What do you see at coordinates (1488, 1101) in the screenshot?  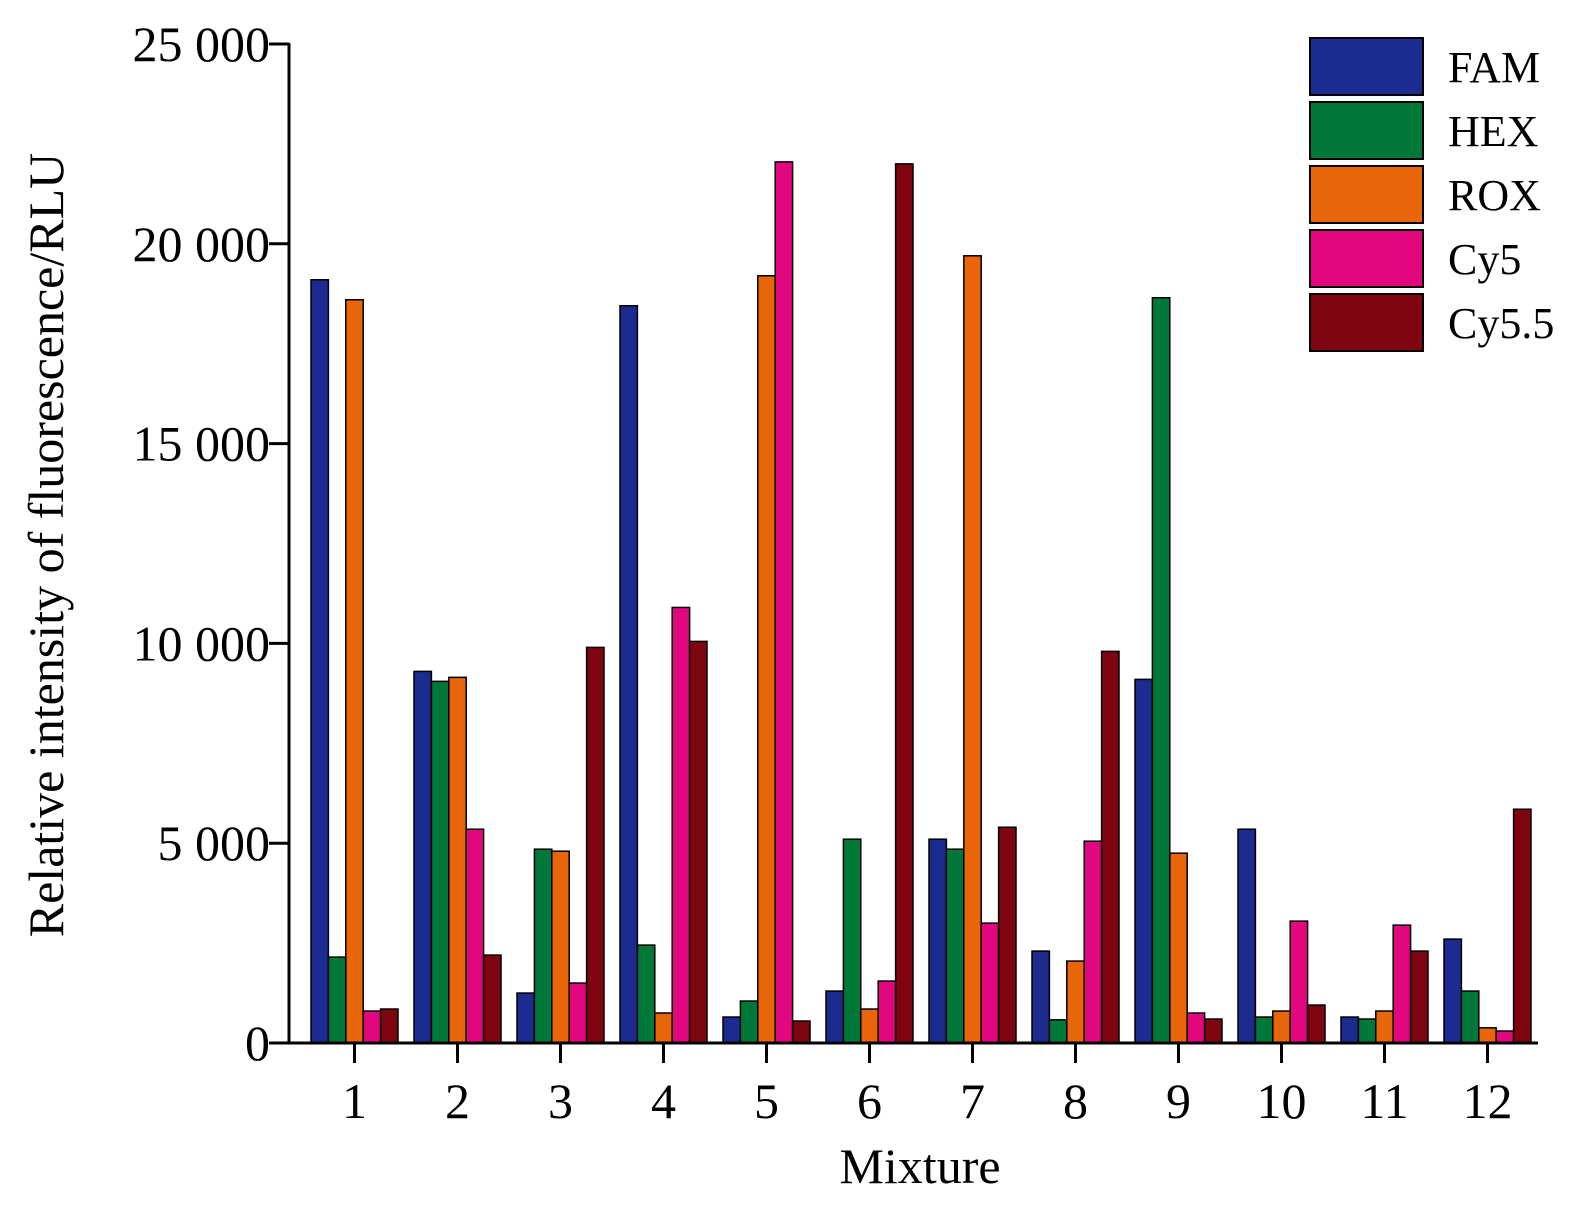 I see `x-tick-label: 12` at bounding box center [1488, 1101].